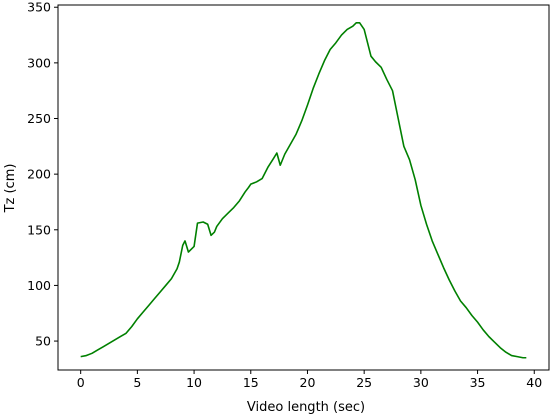  I want to click on x-tick-label: 20, so click(308, 382).